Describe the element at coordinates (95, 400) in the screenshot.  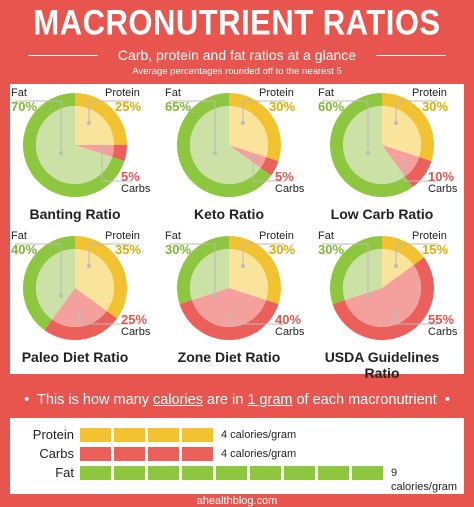
I see `heading-part-1: This is how many` at that location.